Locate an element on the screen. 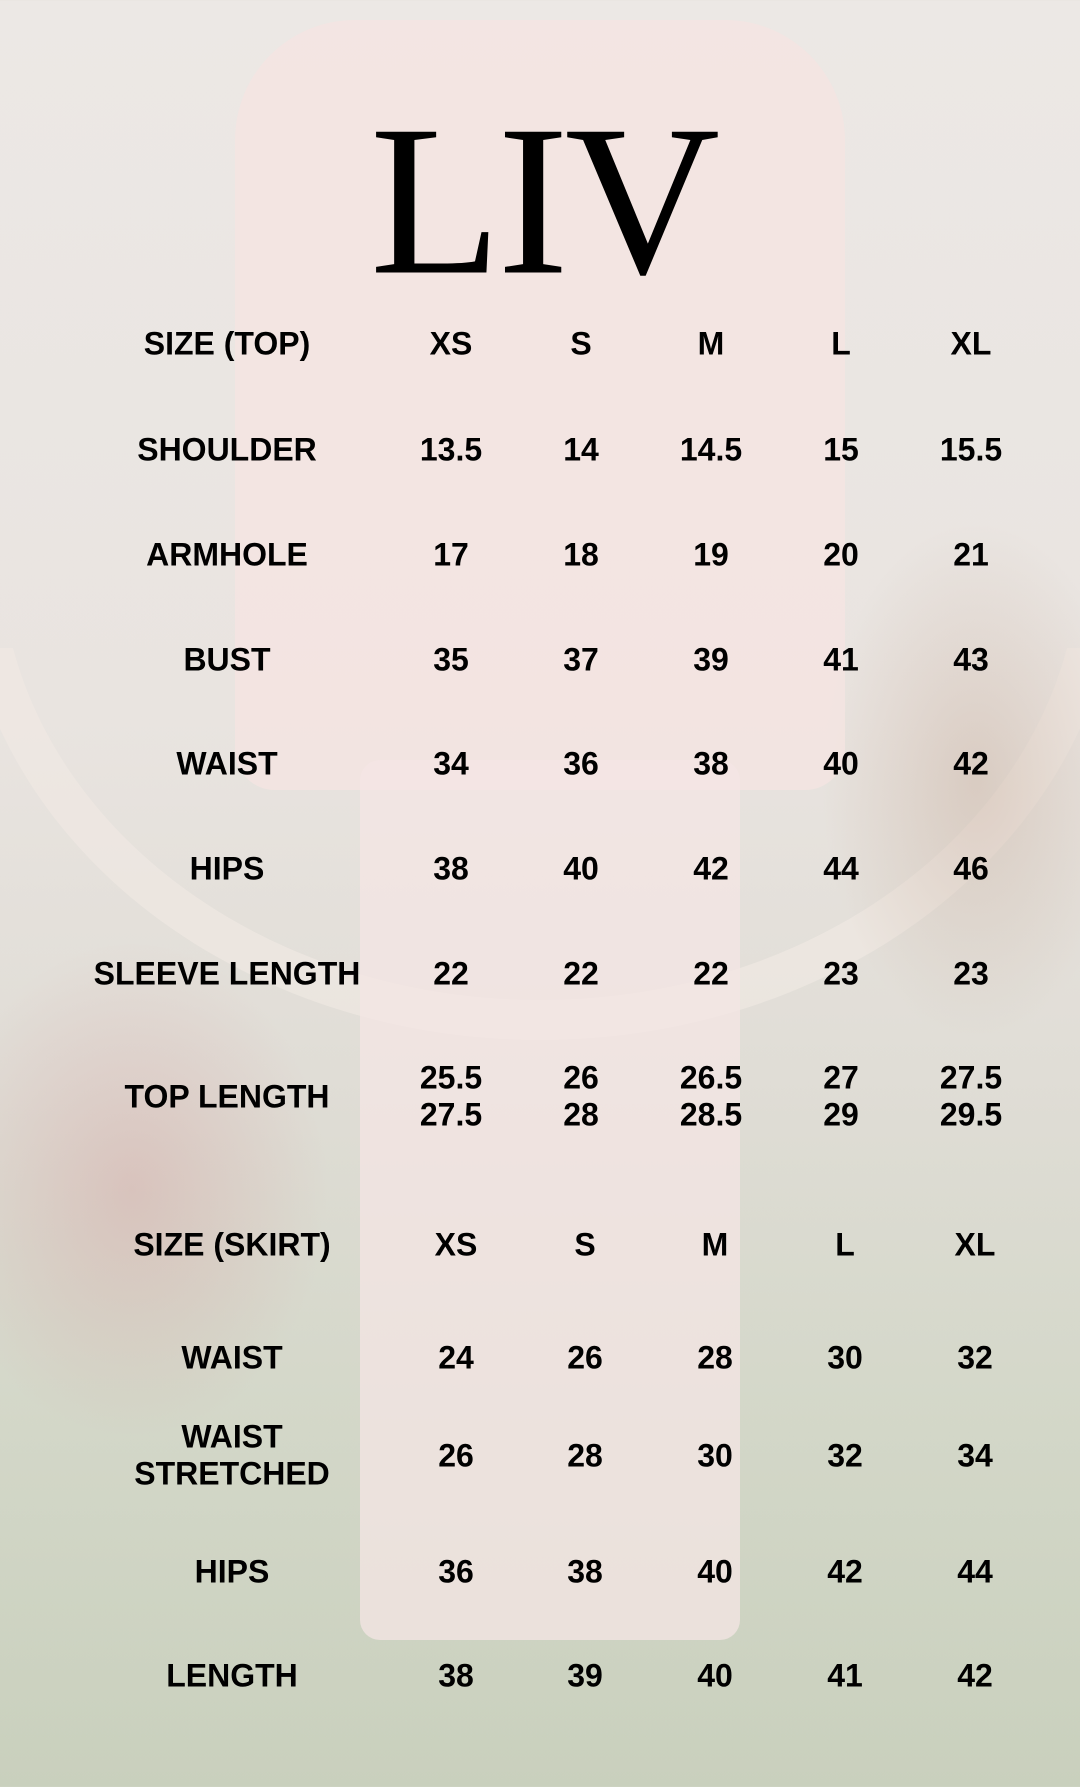  measurement-value: 21 is located at coordinates (971, 554).